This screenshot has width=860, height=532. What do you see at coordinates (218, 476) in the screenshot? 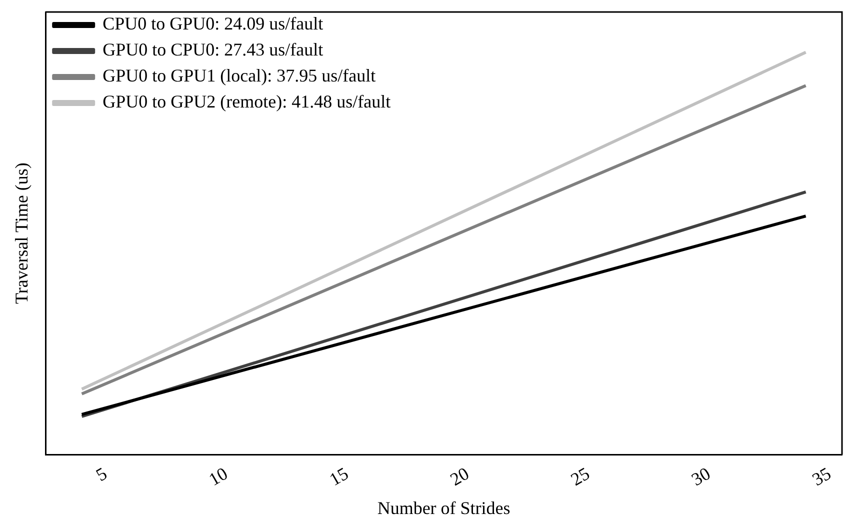
I see `x-tick-label: 10` at bounding box center [218, 476].